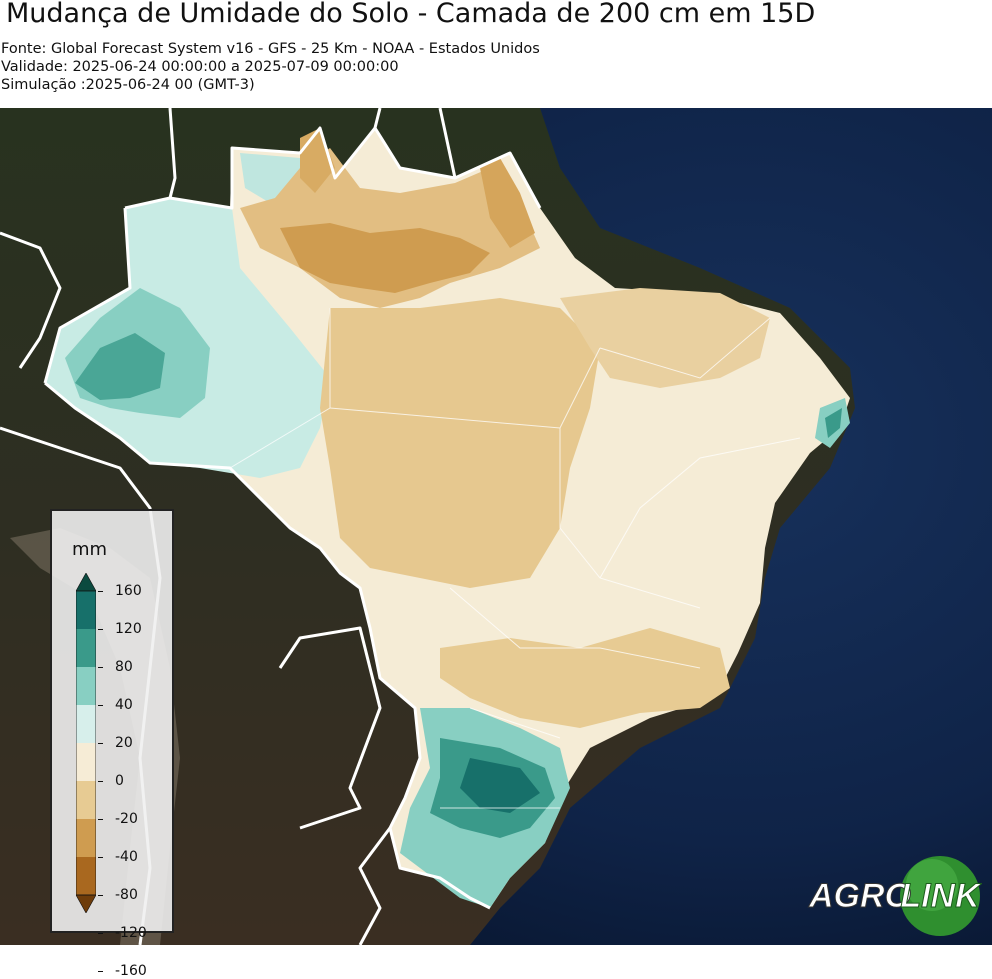 The height and width of the screenshot is (979, 992). Describe the element at coordinates (112, 744) in the screenshot. I see `colorbar-legend: mm 160 120 80 40 20 0 -20 -40 -80 -120 -160` at that location.